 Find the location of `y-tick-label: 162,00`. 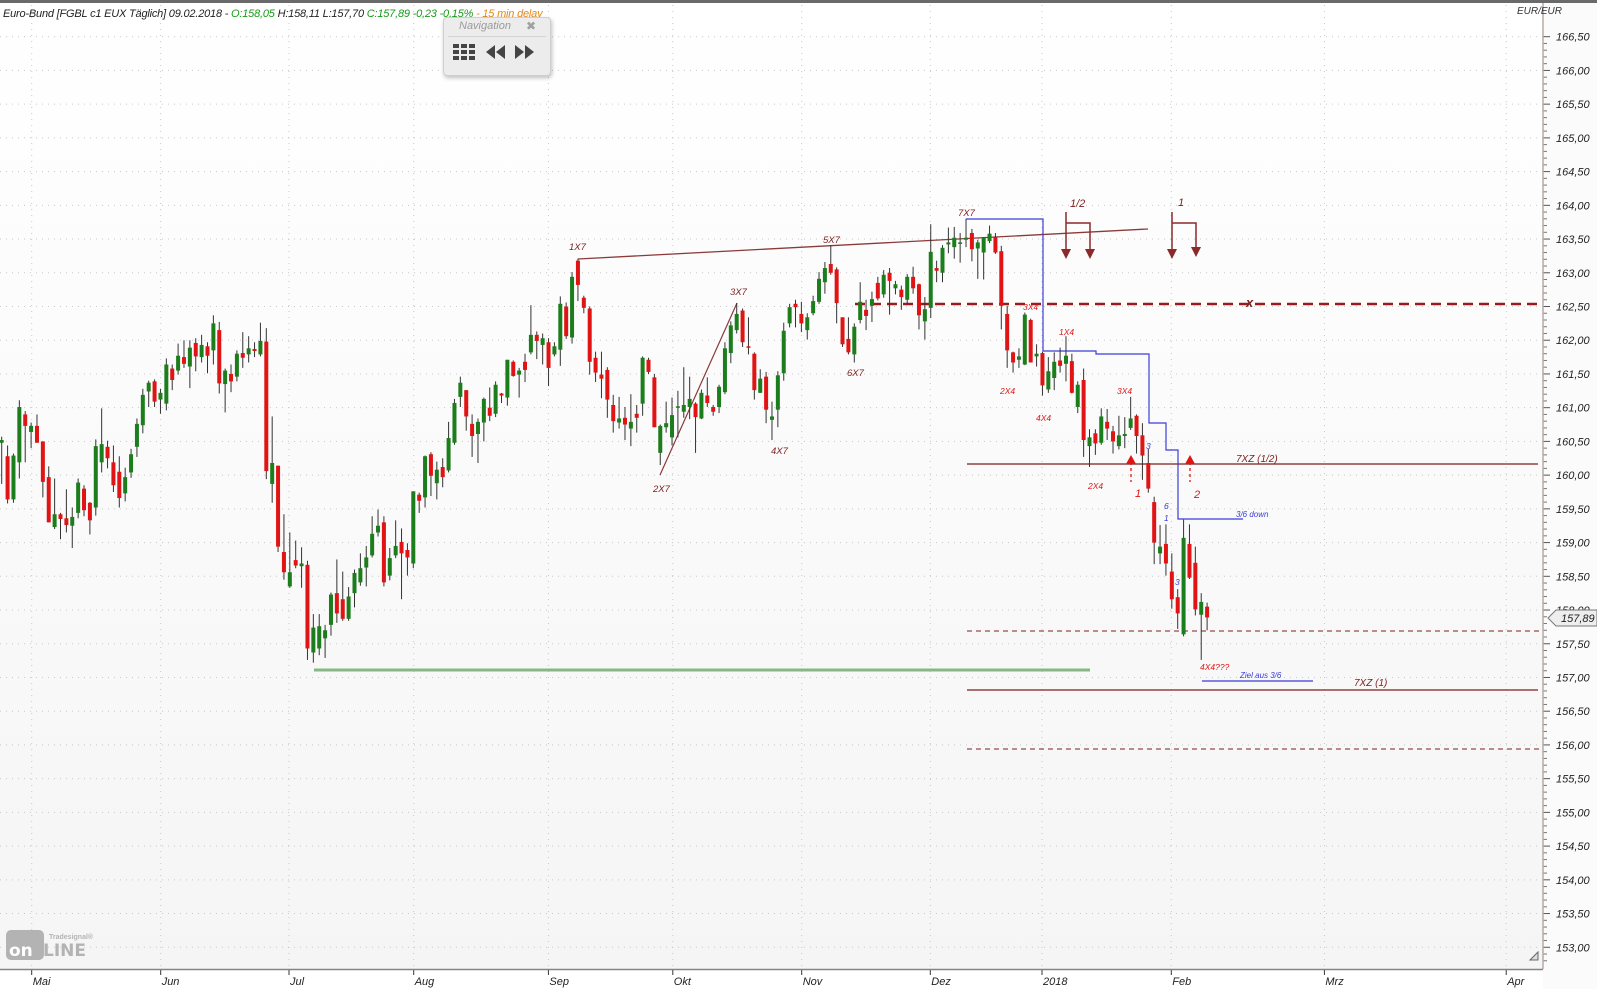

y-tick-label: 162,00 is located at coordinates (1573, 341).